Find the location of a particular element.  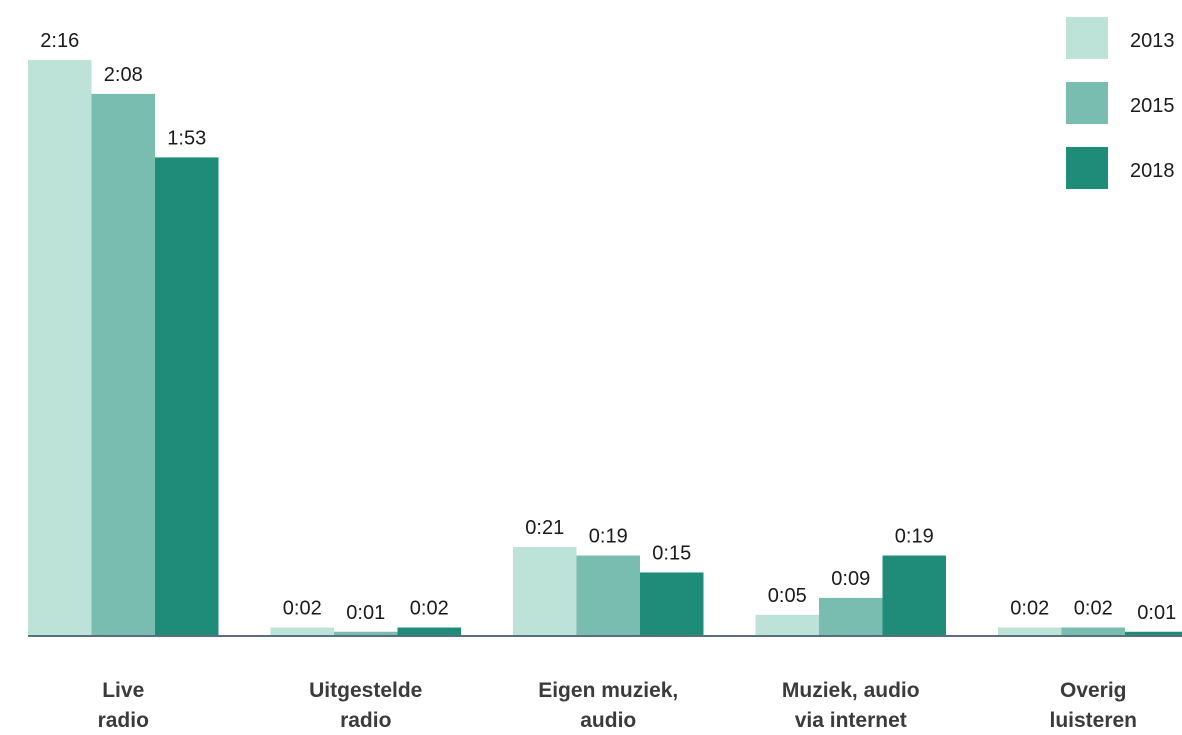

legend-swatch-2015 is located at coordinates (1087, 103).